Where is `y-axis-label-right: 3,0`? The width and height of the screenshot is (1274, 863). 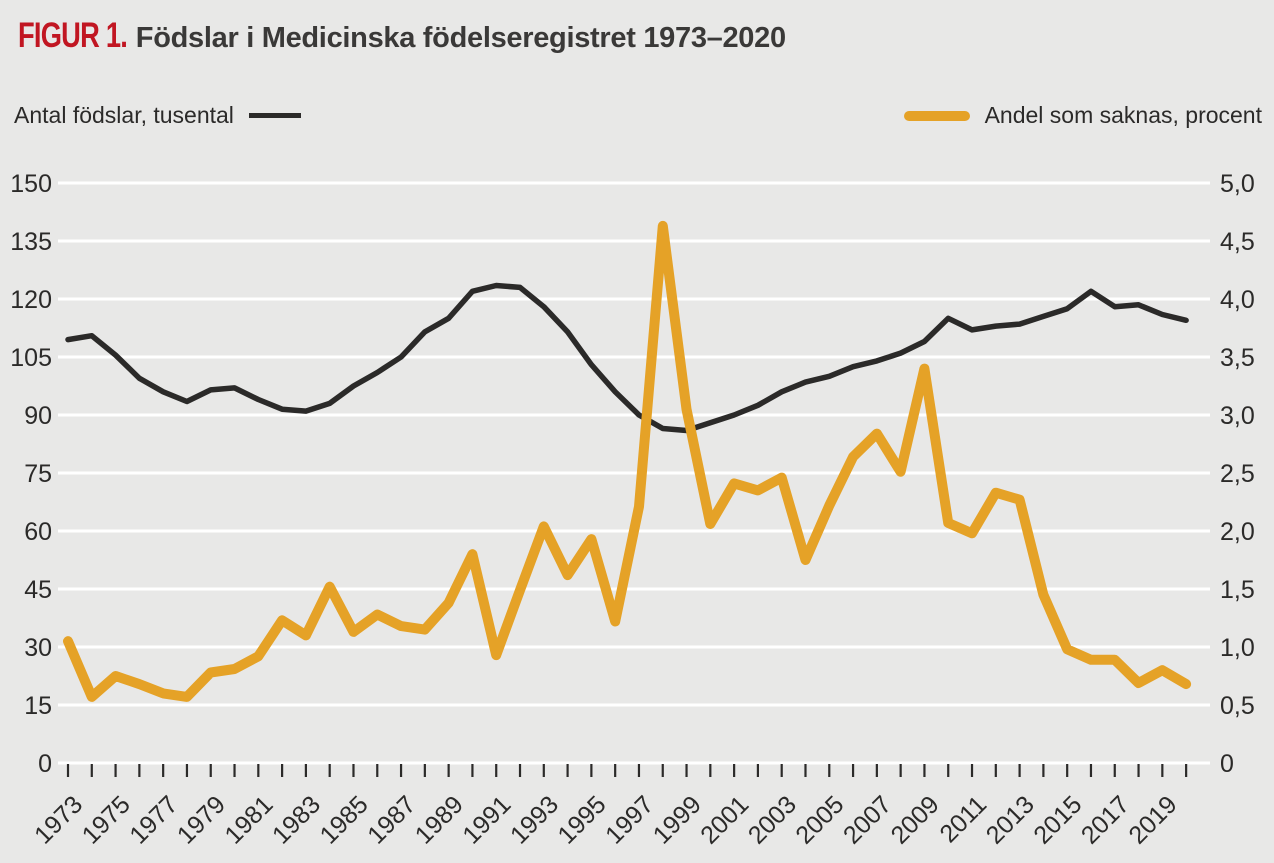
y-axis-label-right: 3,0 is located at coordinates (1237, 416).